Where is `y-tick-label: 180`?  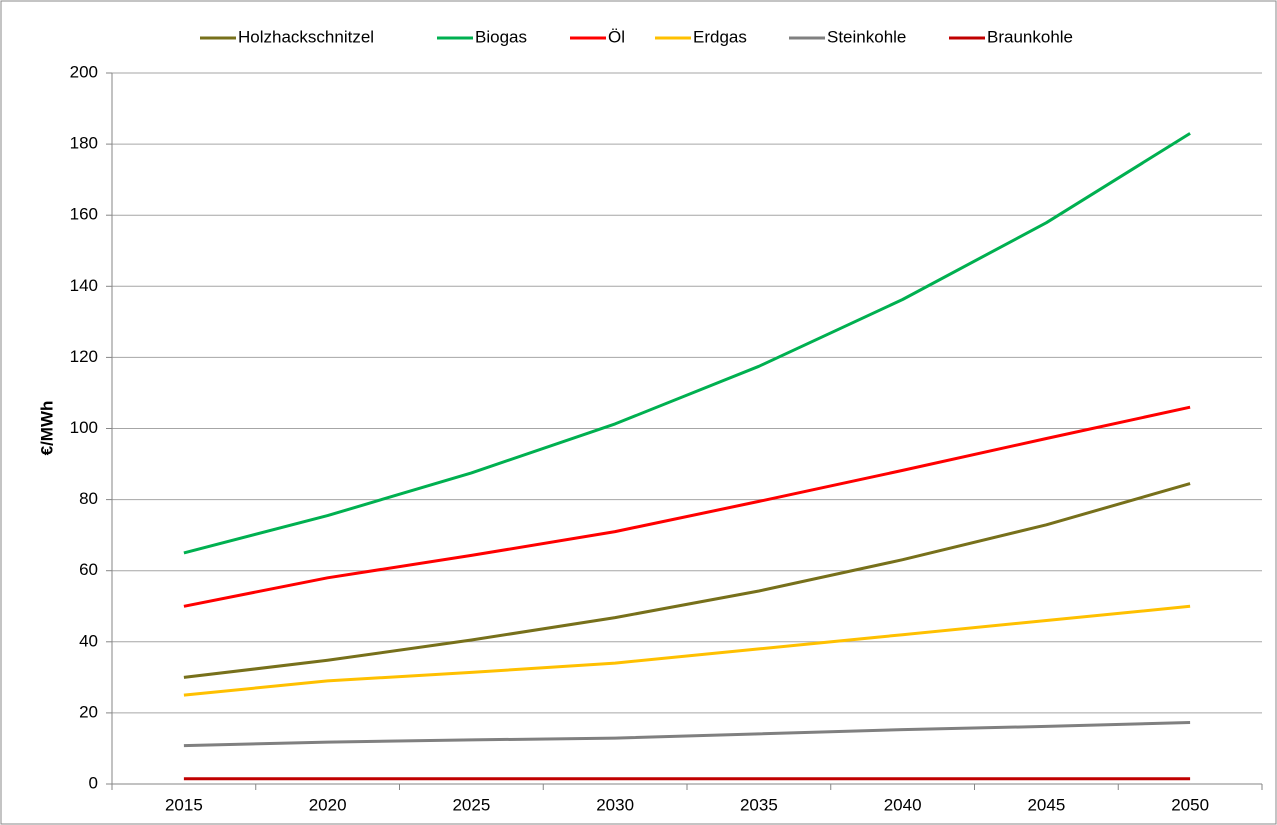
y-tick-label: 180 is located at coordinates (84, 143).